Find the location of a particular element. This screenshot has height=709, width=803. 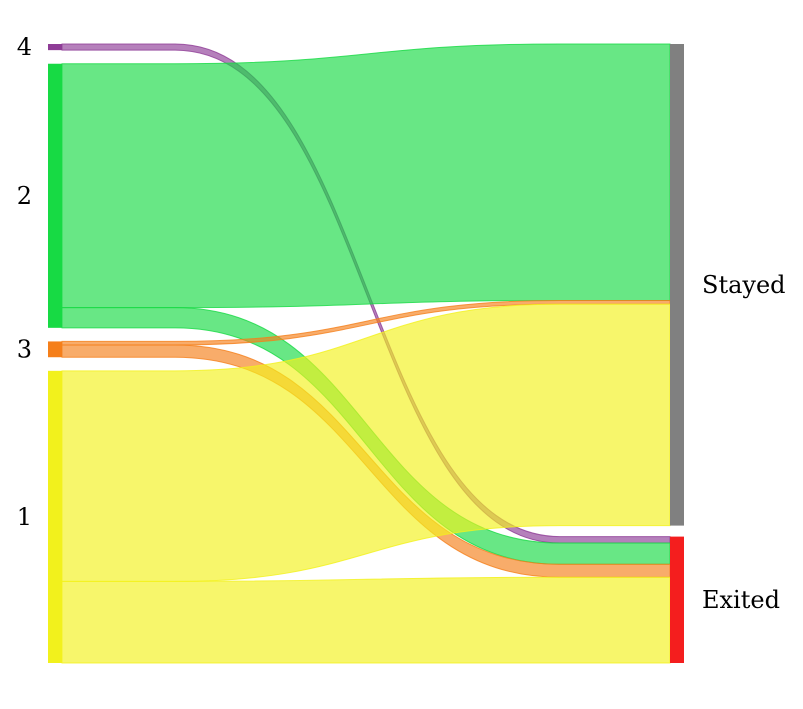

node-stayed is located at coordinates (677, 285).